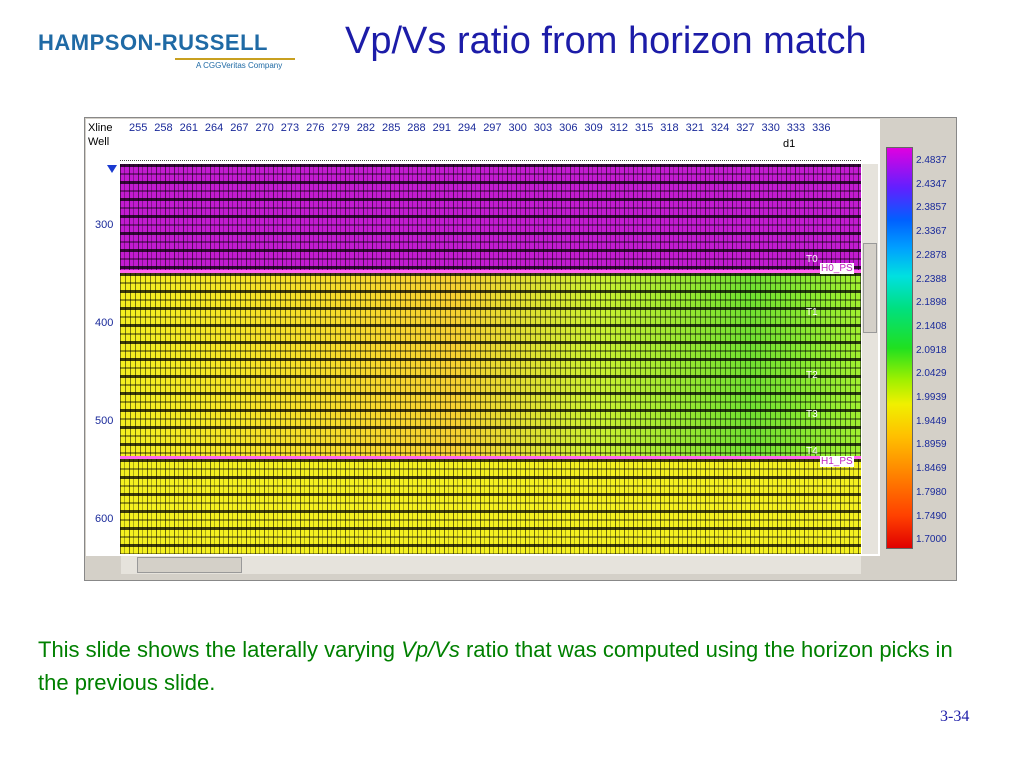  What do you see at coordinates (490, 506) in the screenshot?
I see `yellow-layer` at bounding box center [490, 506].